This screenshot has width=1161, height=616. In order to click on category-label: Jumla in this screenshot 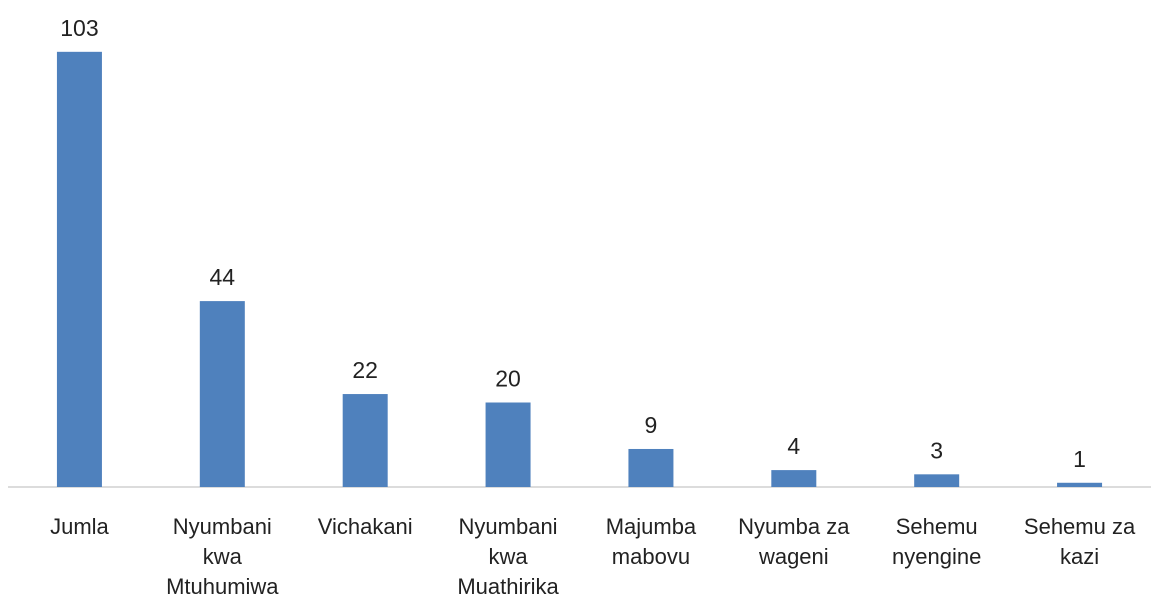, I will do `click(79, 526)`.